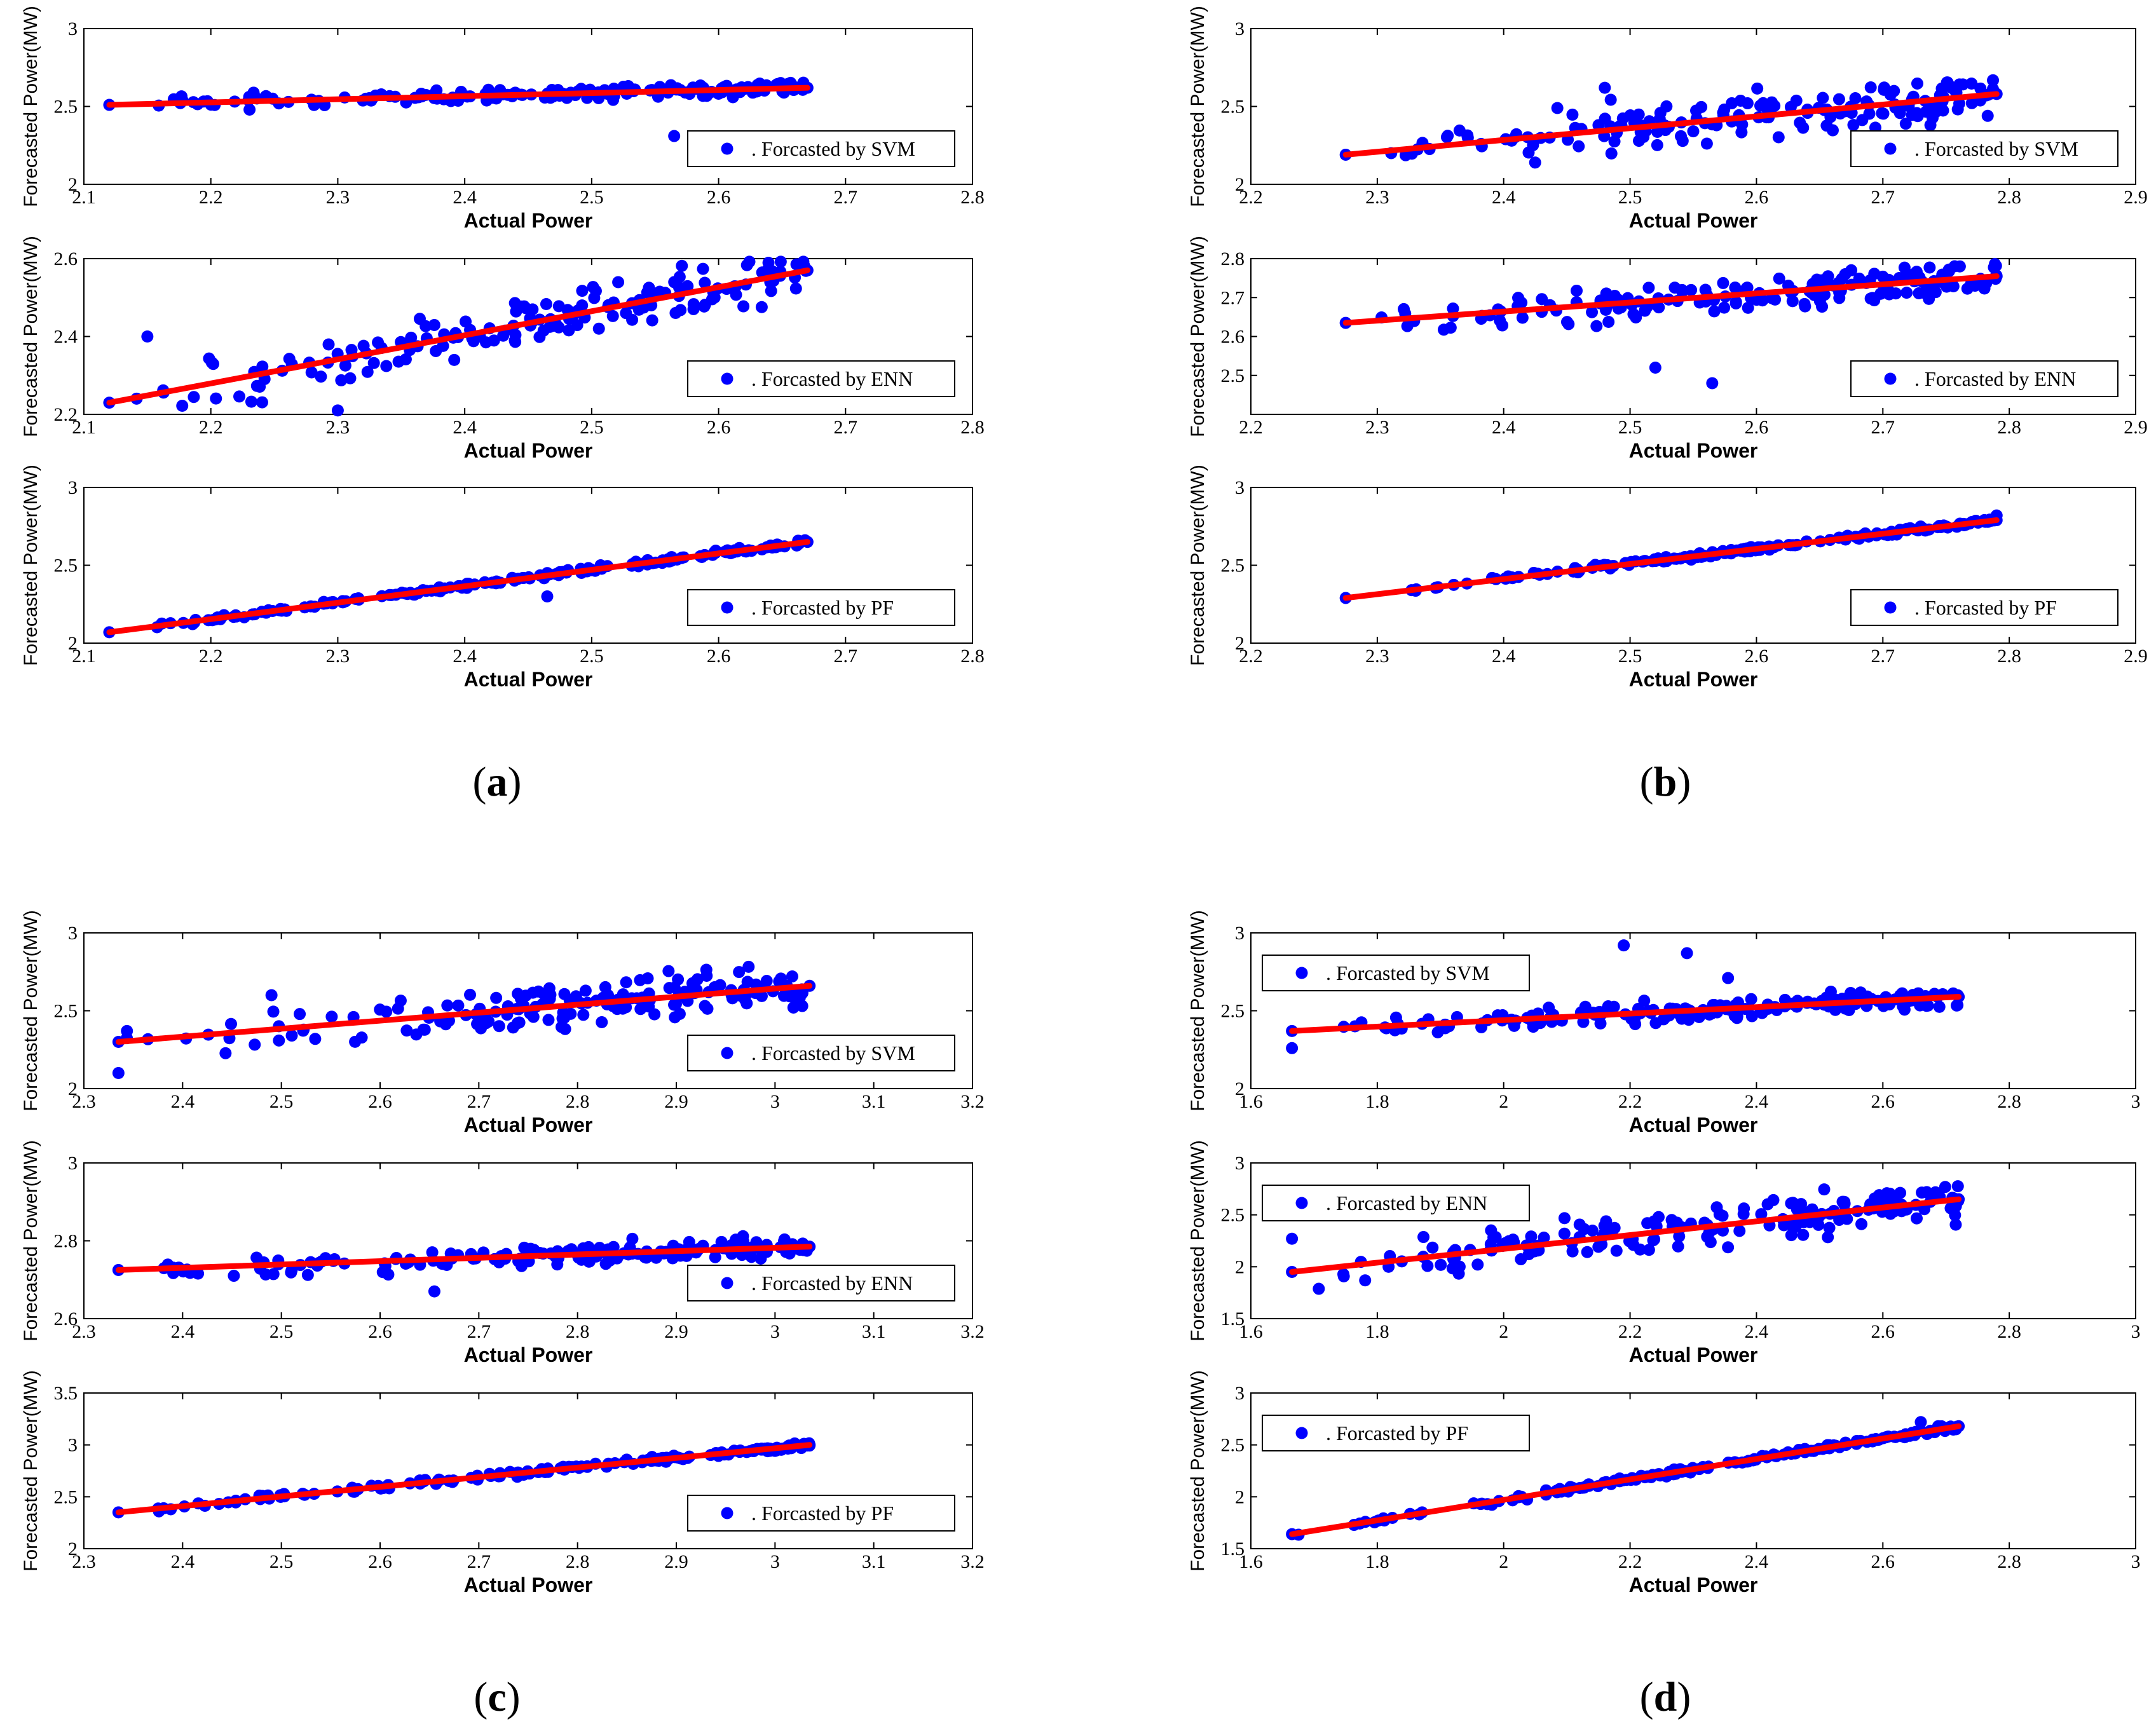  I want to click on y-tick-label: 1.5, so click(1233, 1549).